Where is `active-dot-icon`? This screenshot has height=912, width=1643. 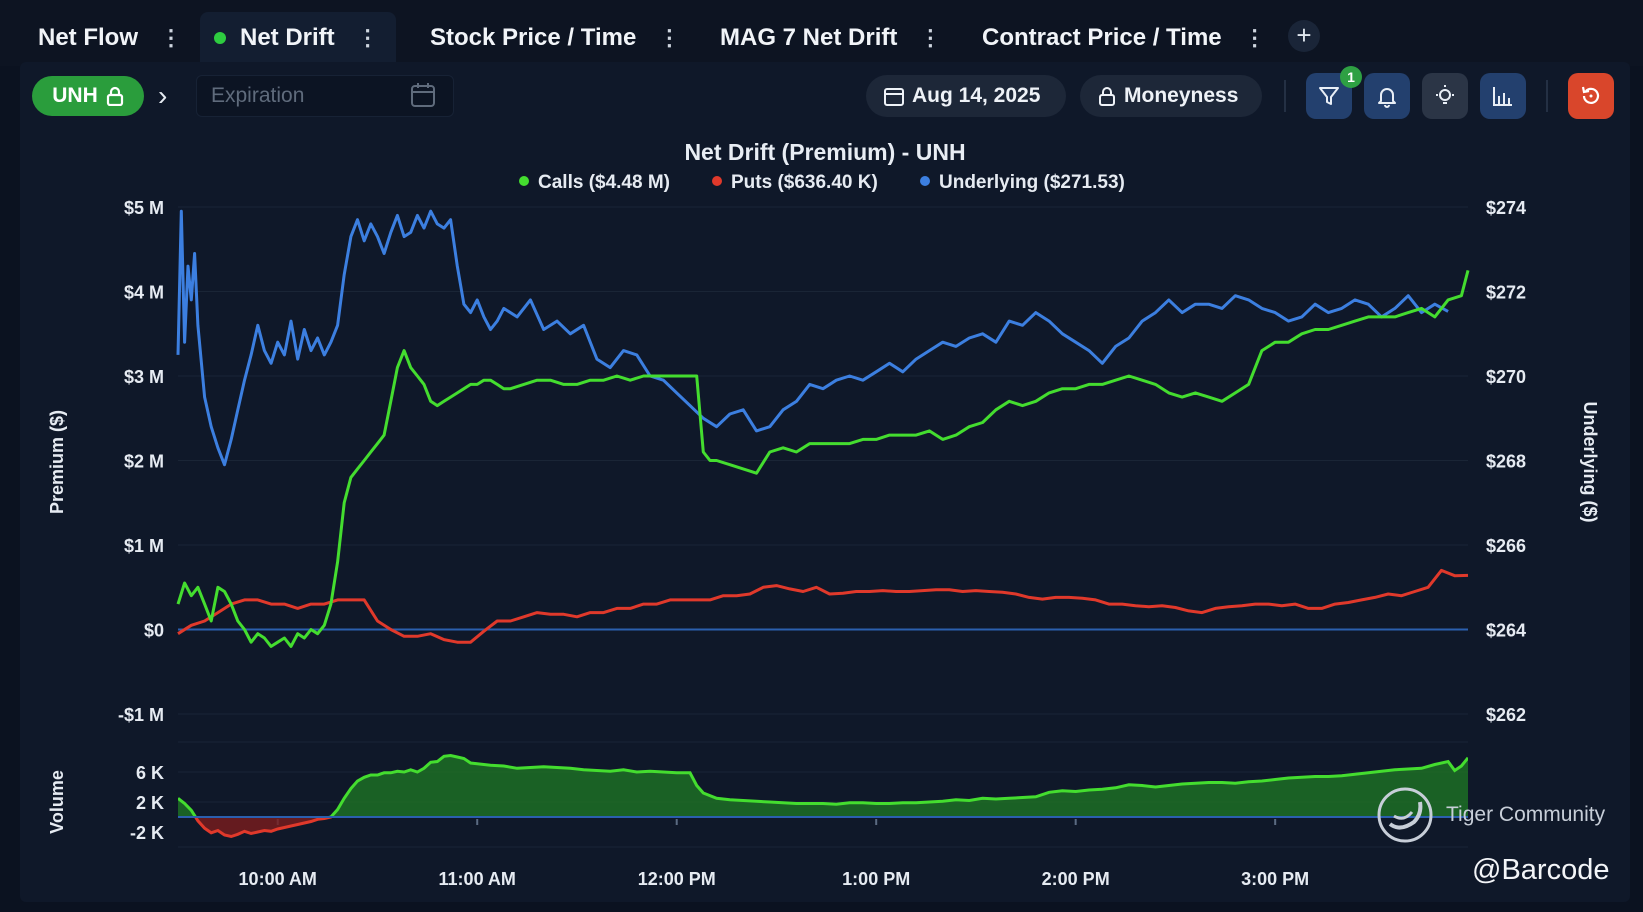
active-dot-icon is located at coordinates (220, 38).